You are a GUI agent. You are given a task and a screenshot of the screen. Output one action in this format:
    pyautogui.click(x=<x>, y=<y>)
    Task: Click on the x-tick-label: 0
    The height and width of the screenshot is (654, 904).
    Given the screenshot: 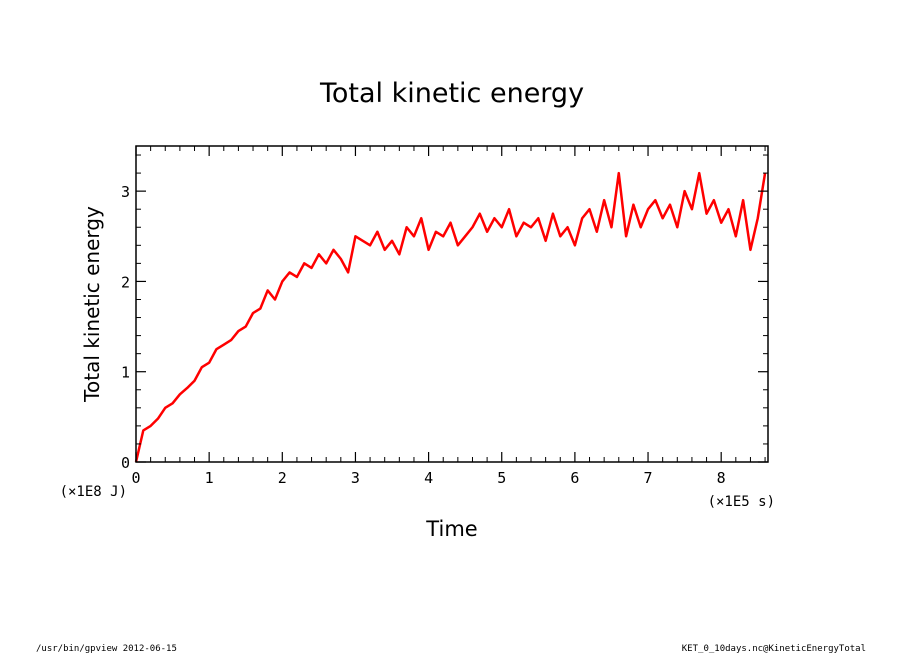 What is the action you would take?
    pyautogui.click(x=135, y=478)
    